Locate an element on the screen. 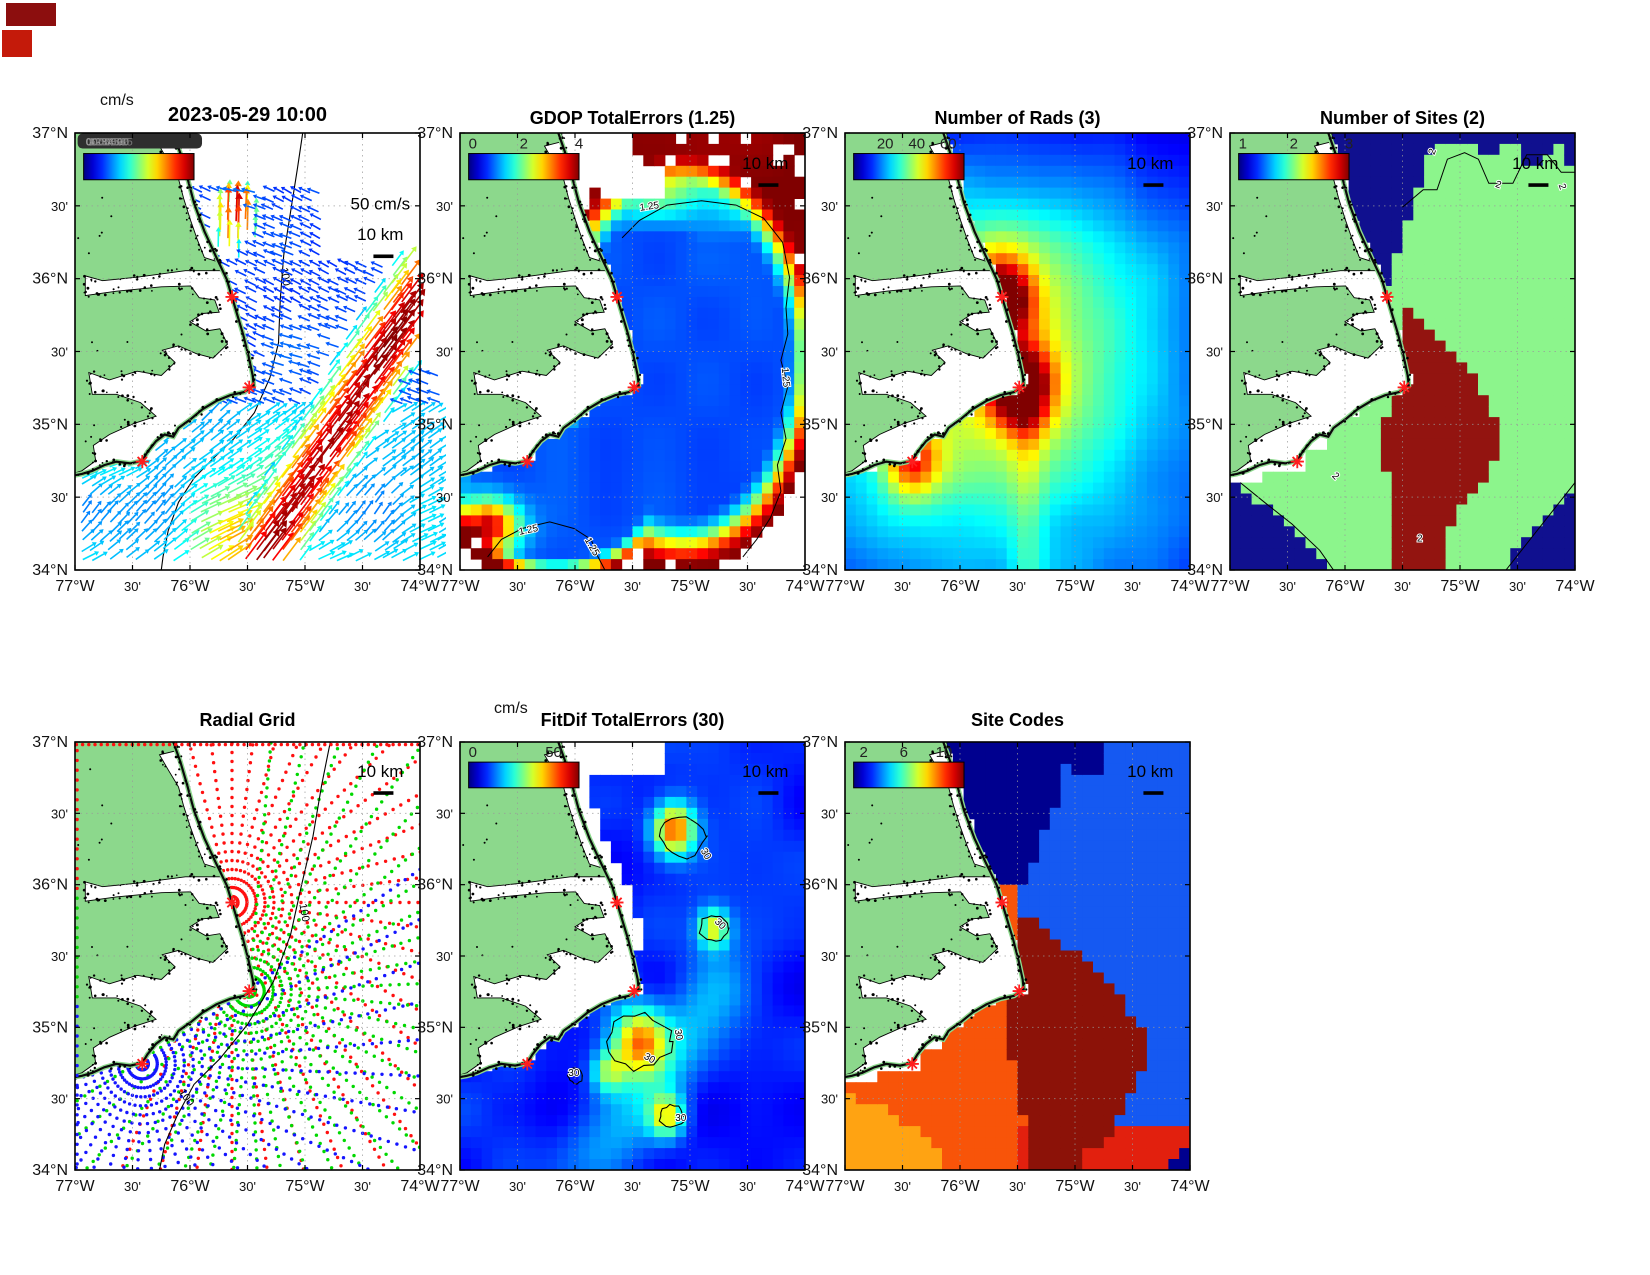  svg-text: 2 is located at coordinates (524, 144).